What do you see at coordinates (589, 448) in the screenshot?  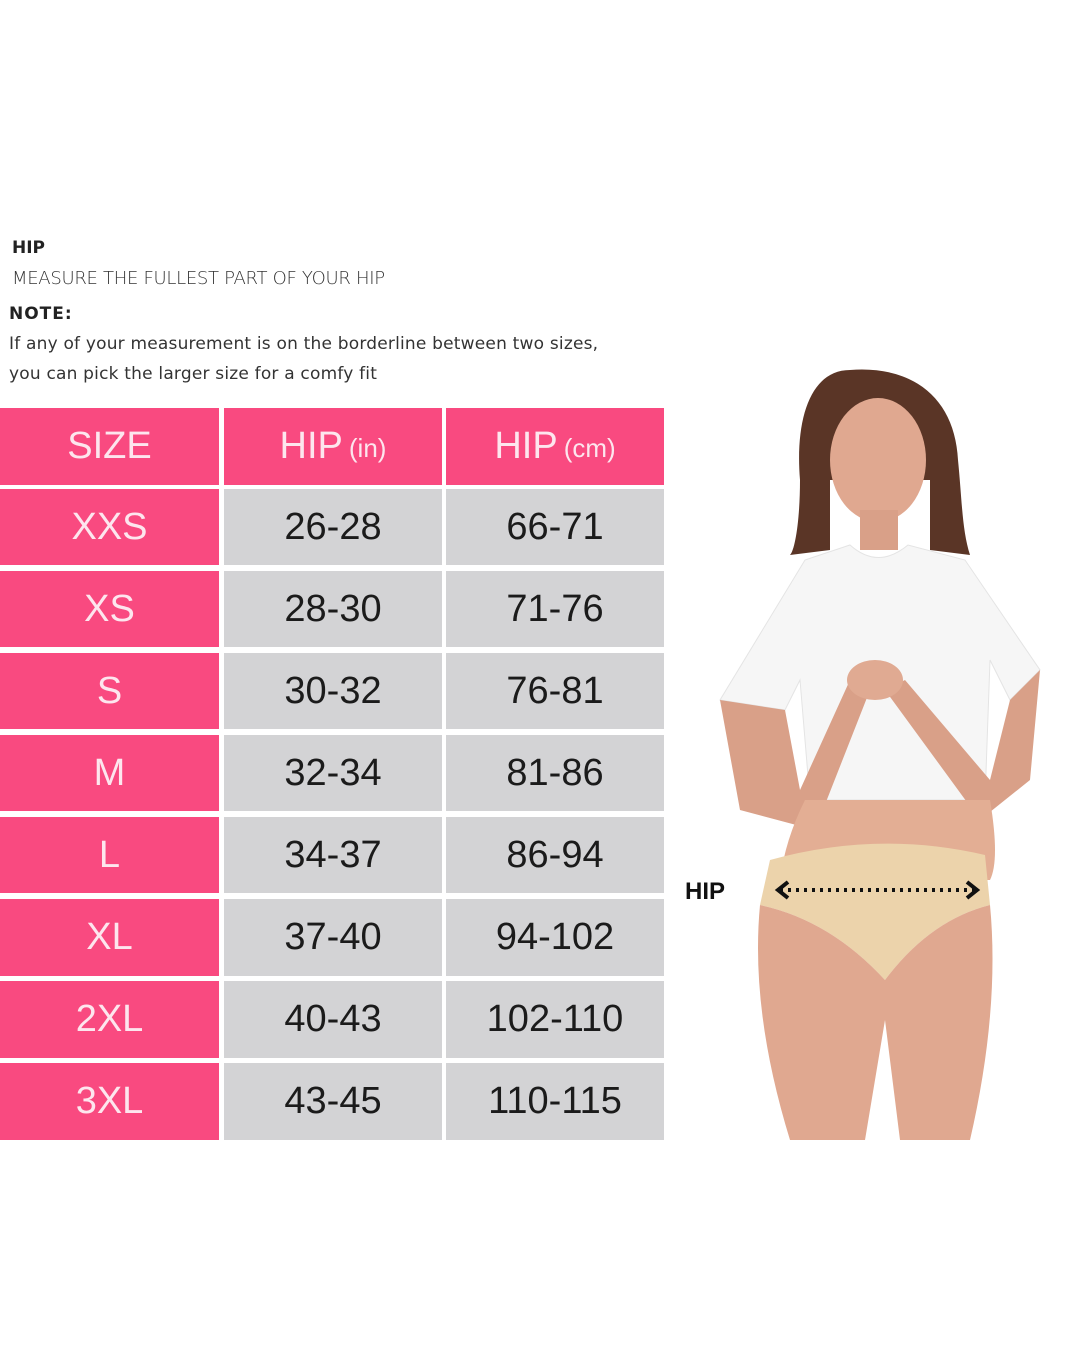 I see `header-unit: (cm)` at bounding box center [589, 448].